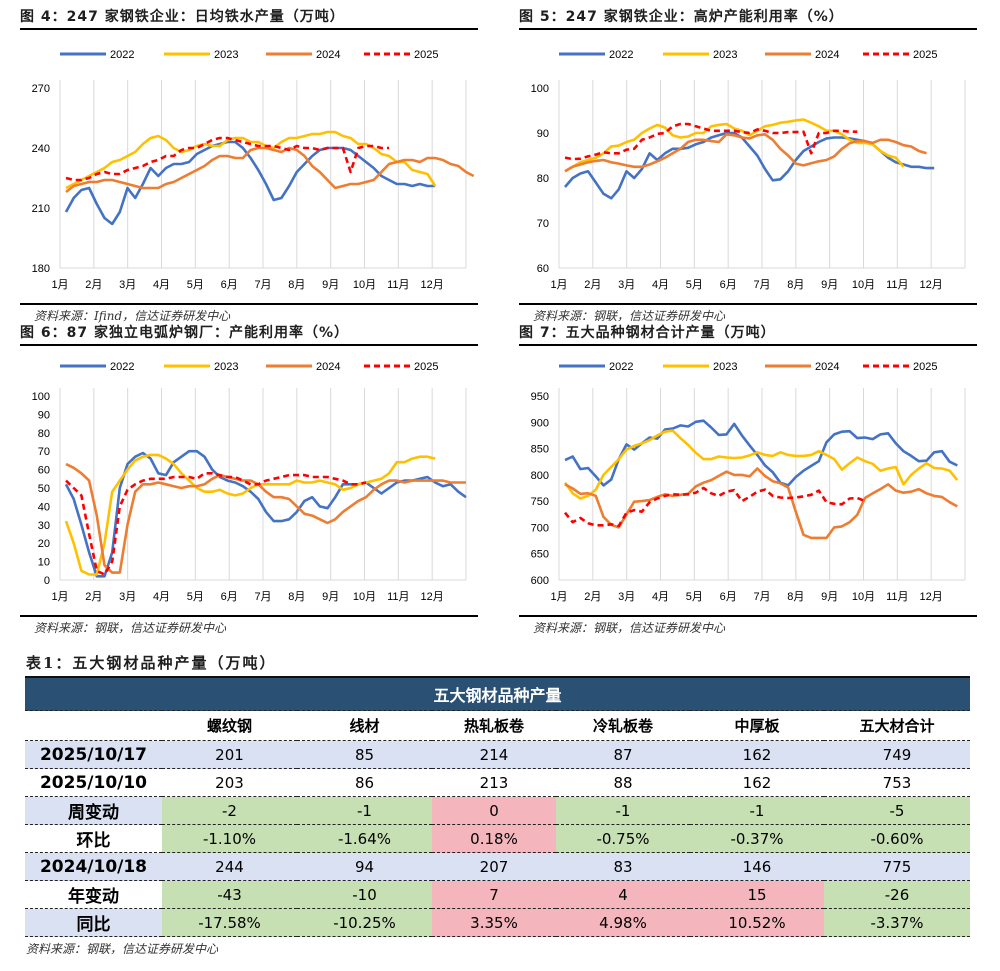 The width and height of the screenshot is (1000, 971). What do you see at coordinates (897, 810) in the screenshot?
I see `table-cell: -5` at bounding box center [897, 810].